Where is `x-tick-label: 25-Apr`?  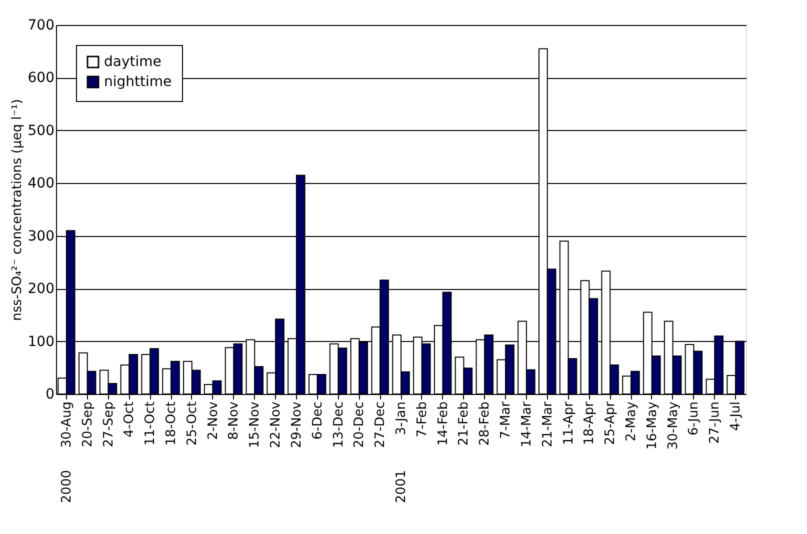
x-tick-label: 25-Apr is located at coordinates (610, 422).